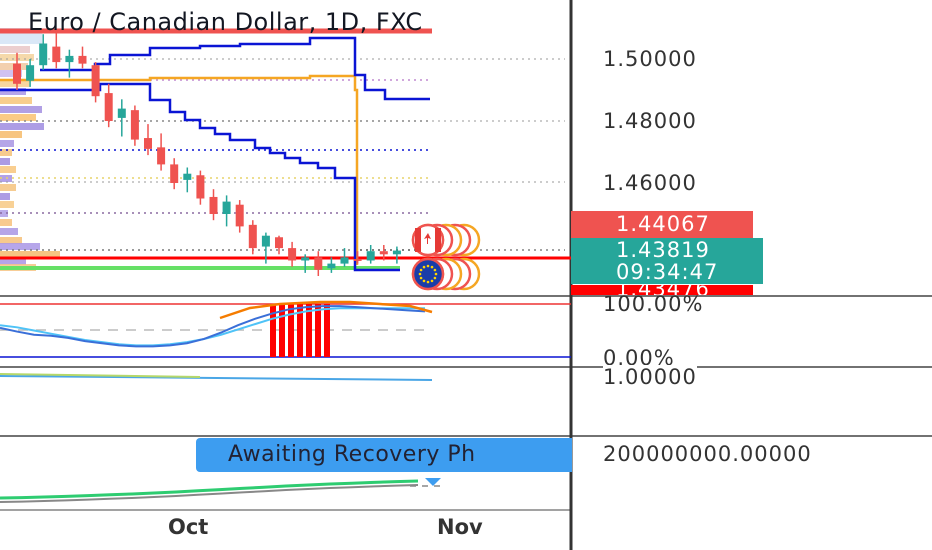 This screenshot has height=550, width=932. I want to click on price-tag-last-value: 1.43819, so click(663, 250).